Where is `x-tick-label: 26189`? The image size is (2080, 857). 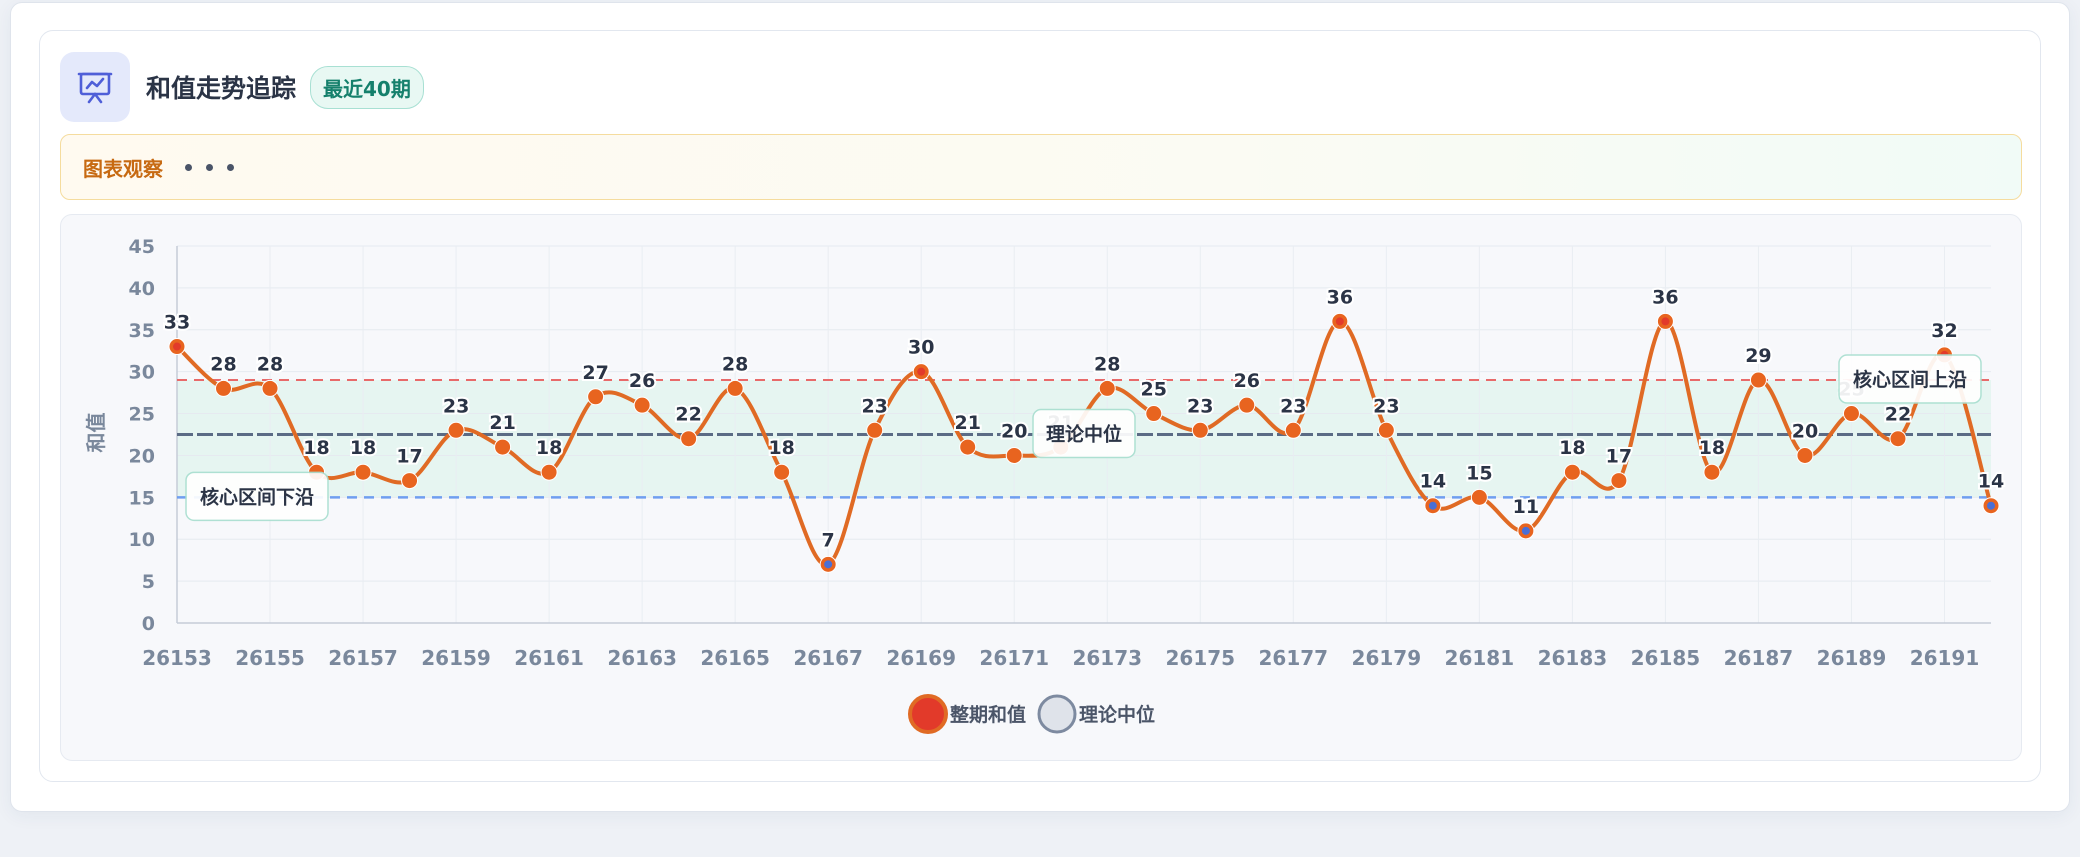
x-tick-label: 26189 is located at coordinates (1852, 658).